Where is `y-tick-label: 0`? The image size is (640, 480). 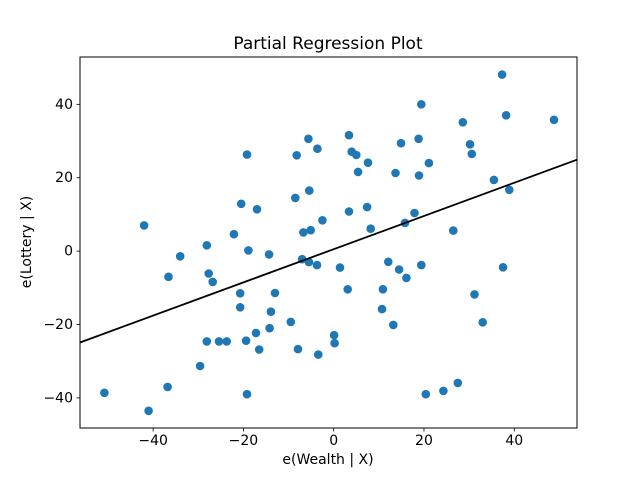
y-tick-label: 0 is located at coordinates (68, 252).